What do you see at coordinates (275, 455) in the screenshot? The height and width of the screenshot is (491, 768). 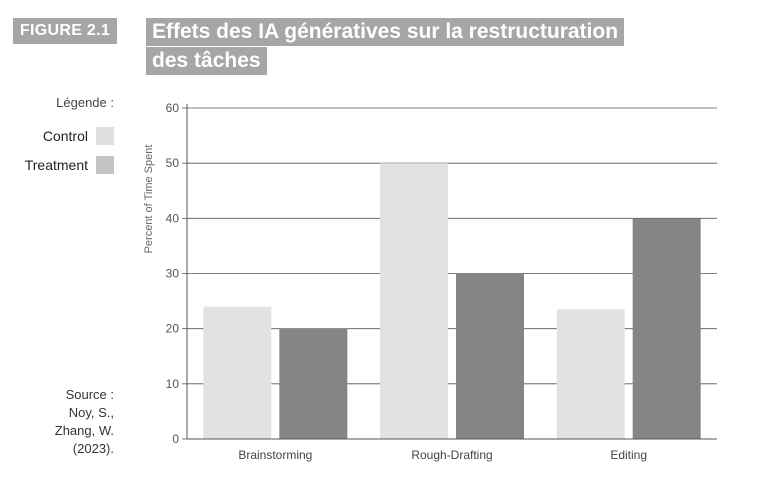 I see `x-tick-label: Brainstorming` at bounding box center [275, 455].